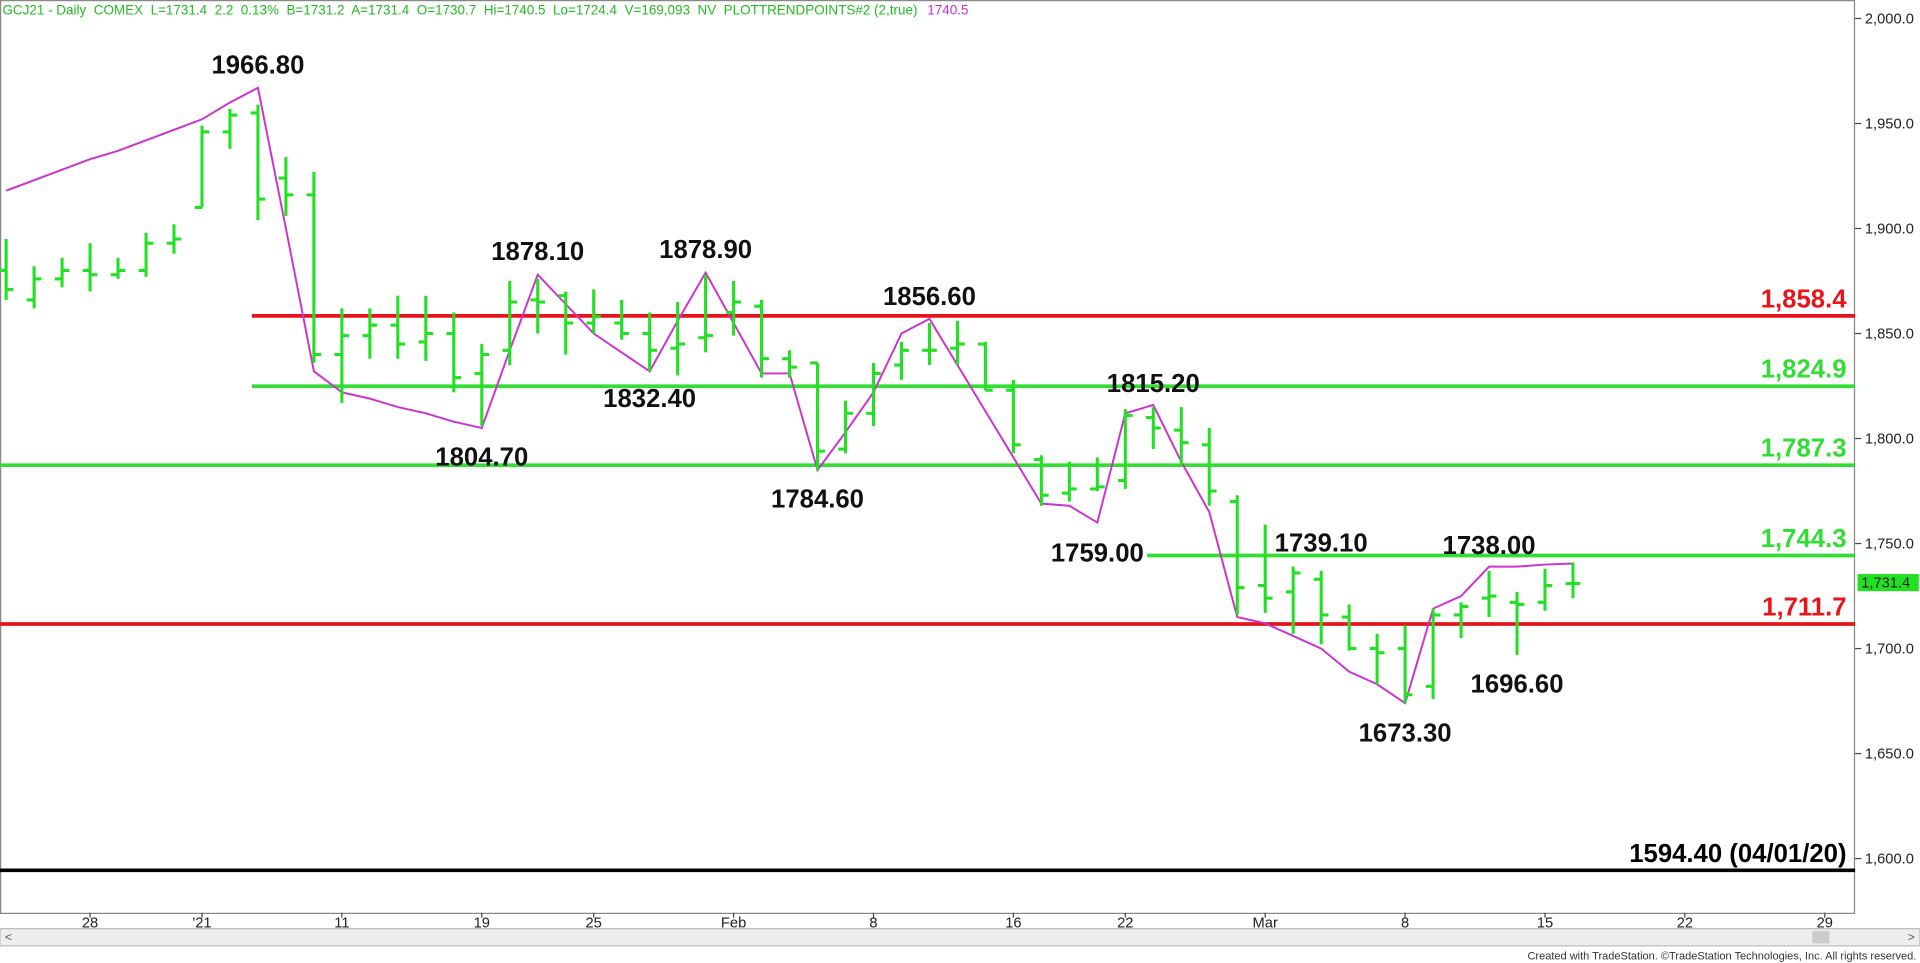 This screenshot has height=963, width=1920. Describe the element at coordinates (1889, 124) in the screenshot. I see `y-tick-label: 1,950.0` at that location.